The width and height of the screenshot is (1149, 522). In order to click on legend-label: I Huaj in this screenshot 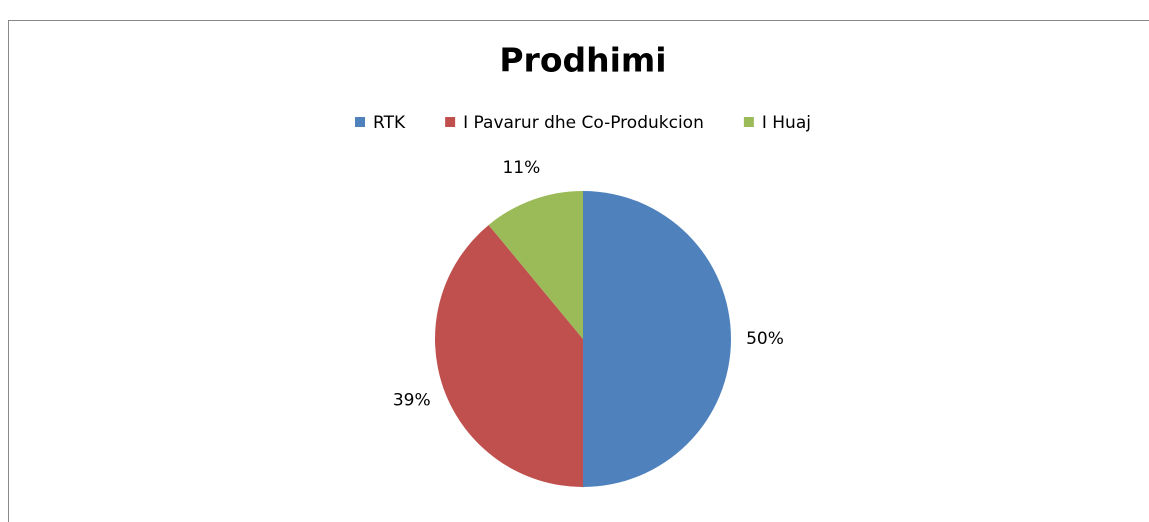, I will do `click(786, 123)`.